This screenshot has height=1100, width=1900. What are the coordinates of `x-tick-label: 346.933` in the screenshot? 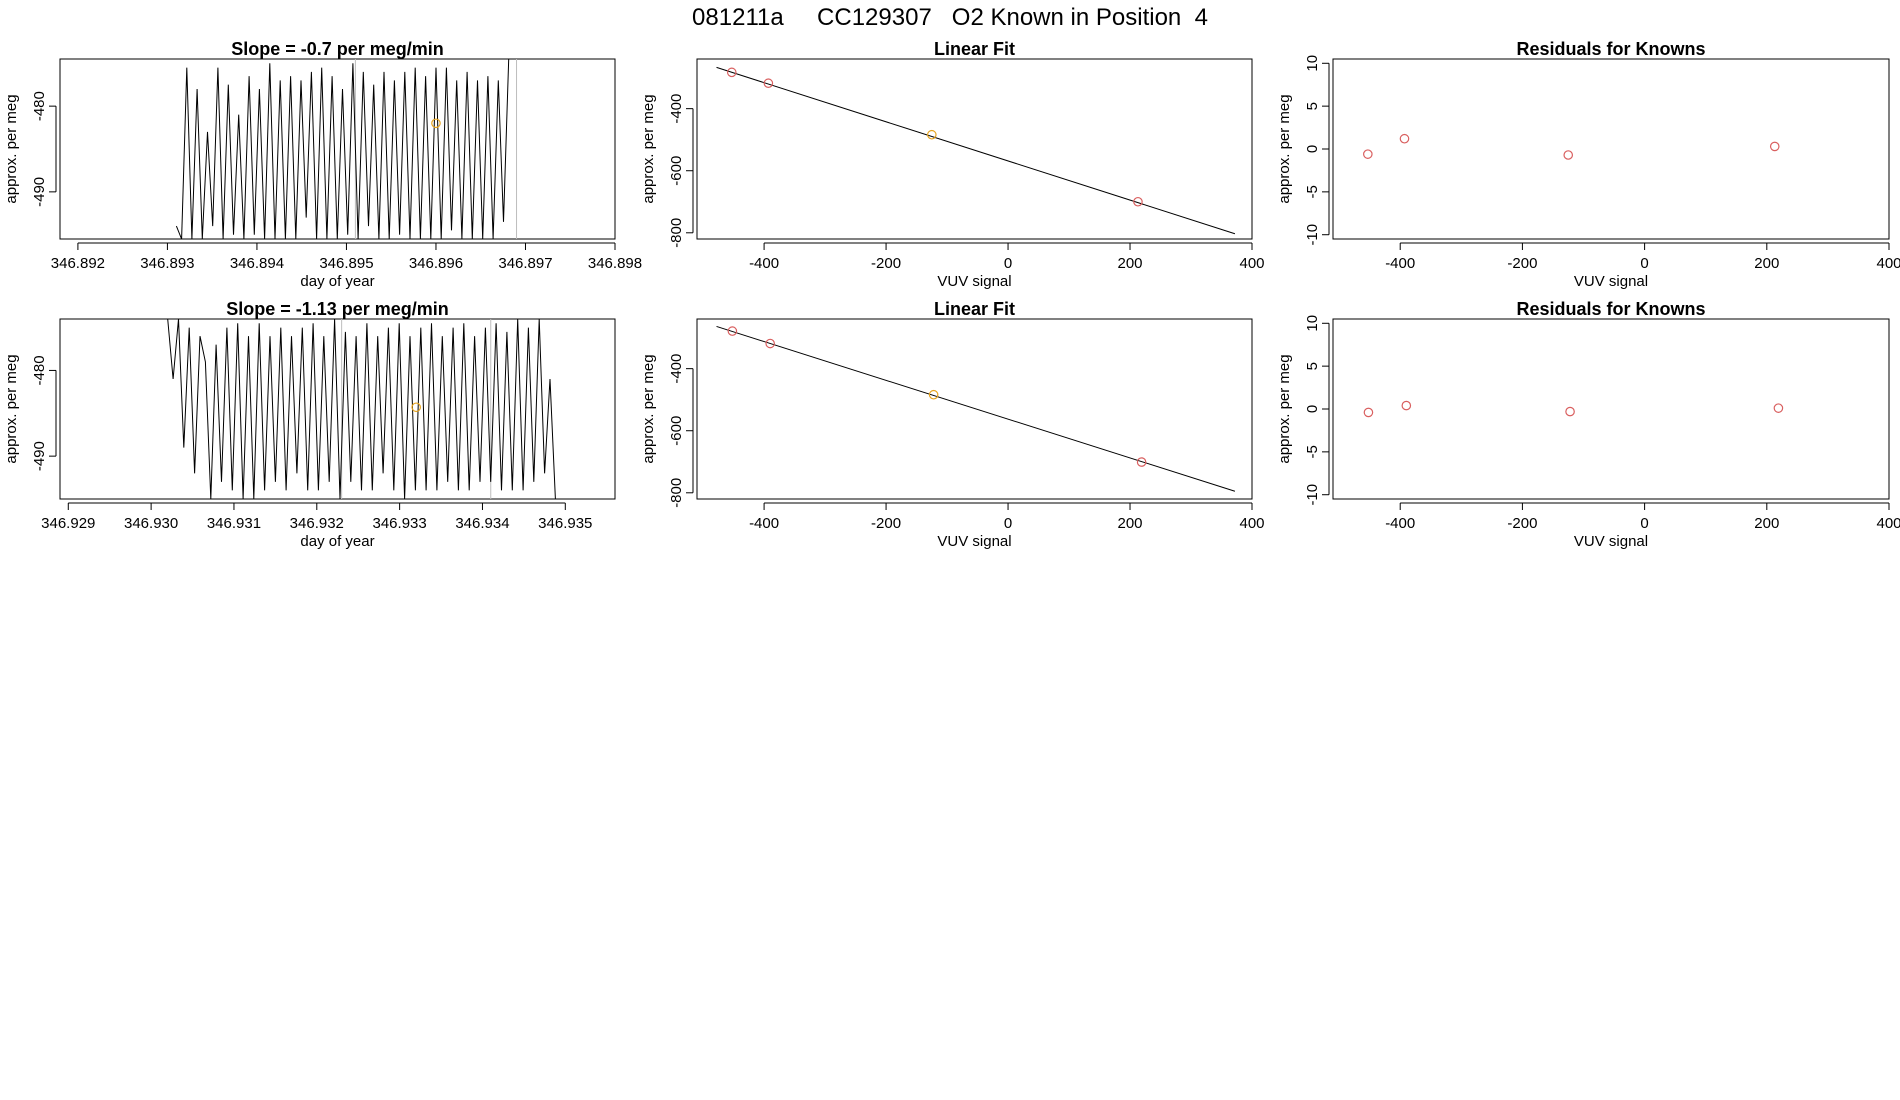 It's located at (400, 523).